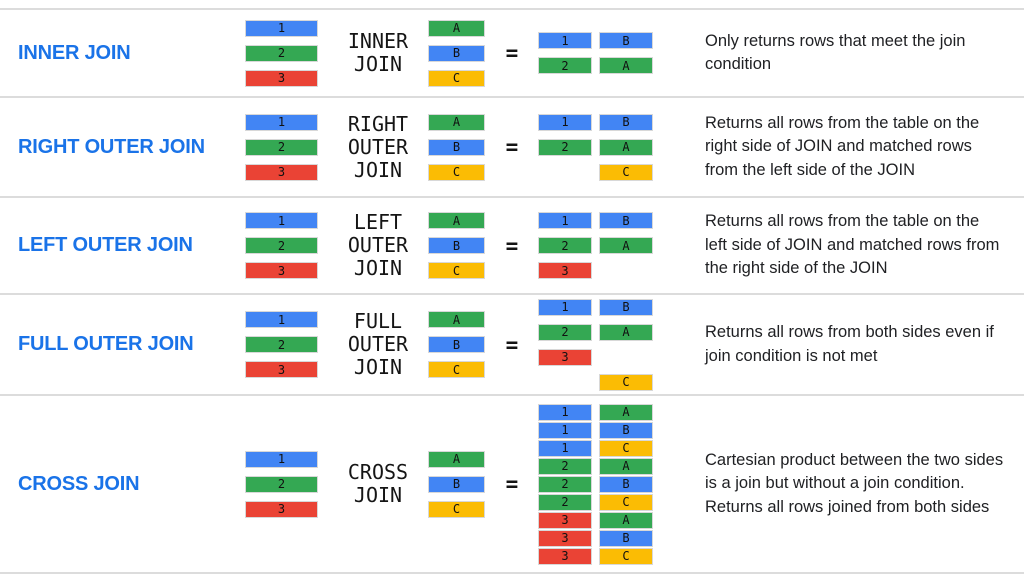  I want to click on join-title: LEFT OUTER JOIN, so click(105, 245).